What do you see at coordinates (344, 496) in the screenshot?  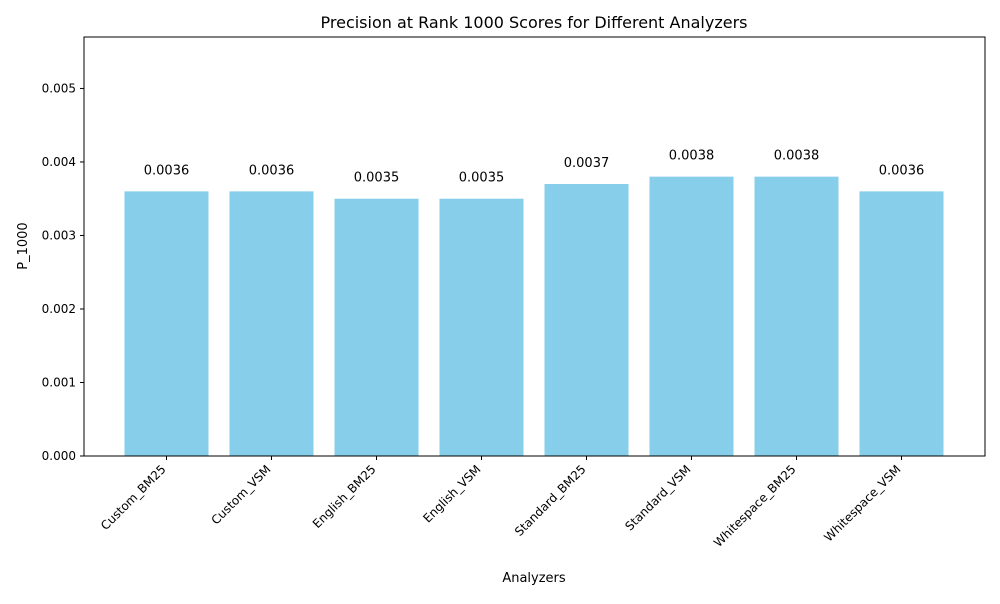 I see `x-tick-label: English_BM25` at bounding box center [344, 496].